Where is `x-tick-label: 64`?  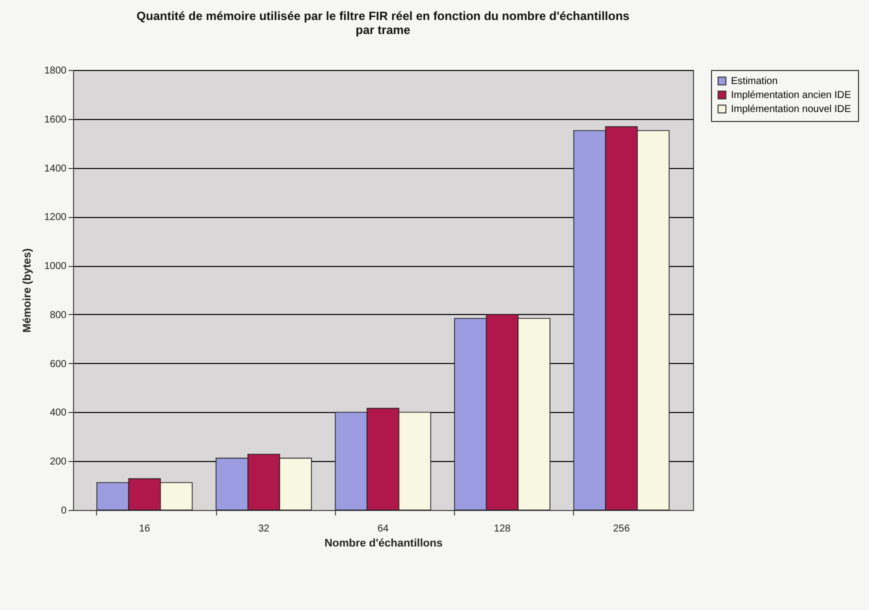 x-tick-label: 64 is located at coordinates (383, 529).